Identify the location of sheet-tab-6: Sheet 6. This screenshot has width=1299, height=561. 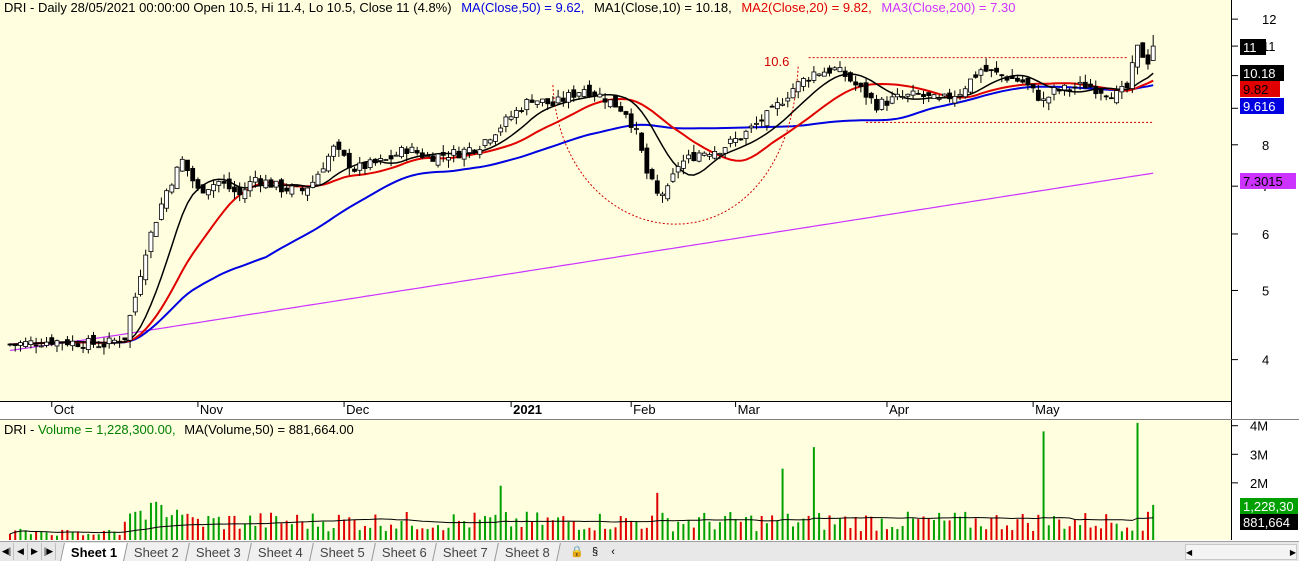
(404, 551).